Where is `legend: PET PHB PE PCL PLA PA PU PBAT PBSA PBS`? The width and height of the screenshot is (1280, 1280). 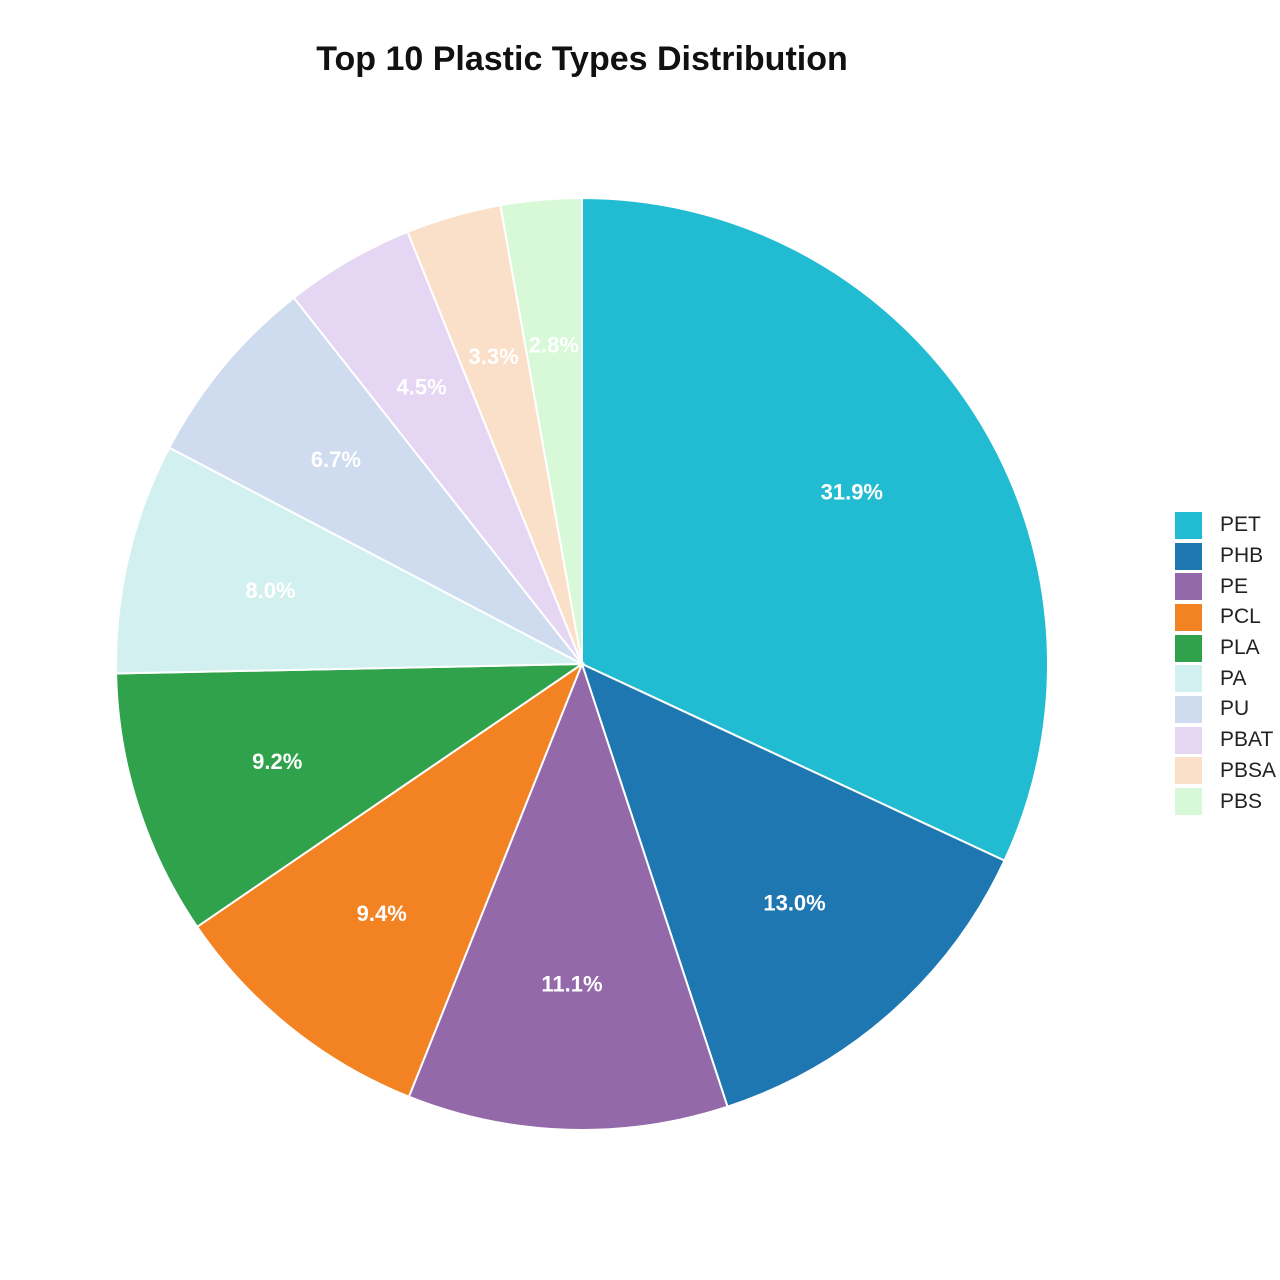 legend: PET PHB PE PCL PLA PA PU PBAT PBSA PBS is located at coordinates (1227, 663).